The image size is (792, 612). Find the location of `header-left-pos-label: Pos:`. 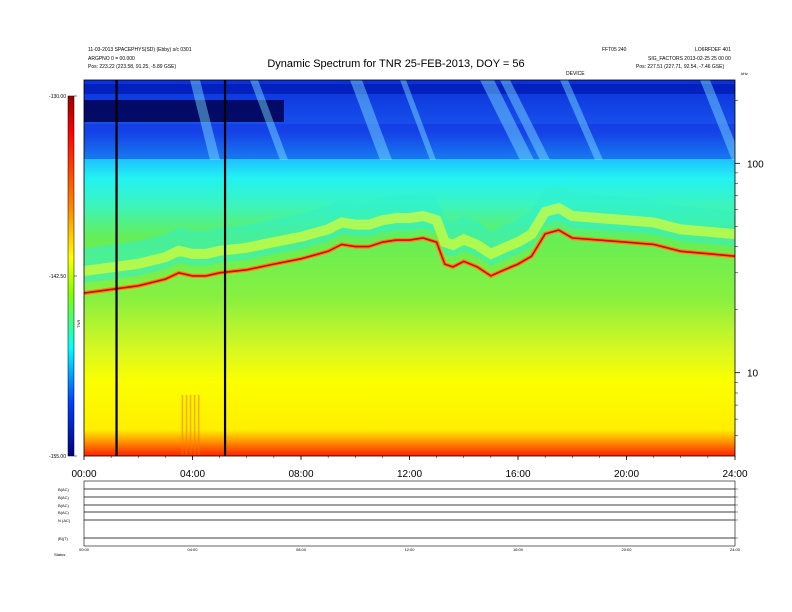

header-left-pos-label: Pos: is located at coordinates (93, 67).